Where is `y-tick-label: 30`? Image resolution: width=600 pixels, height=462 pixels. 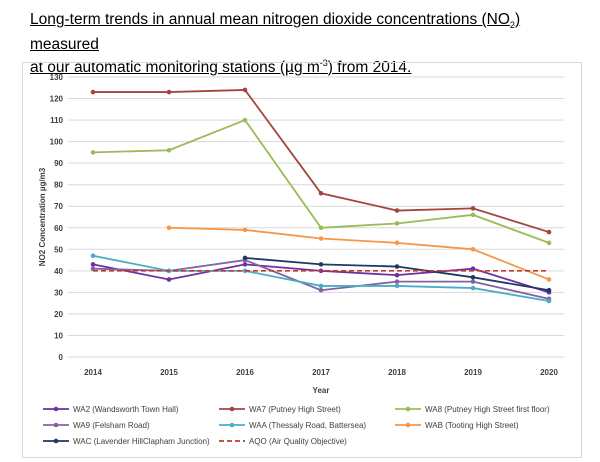 y-tick-label: 30 is located at coordinates (58, 292).